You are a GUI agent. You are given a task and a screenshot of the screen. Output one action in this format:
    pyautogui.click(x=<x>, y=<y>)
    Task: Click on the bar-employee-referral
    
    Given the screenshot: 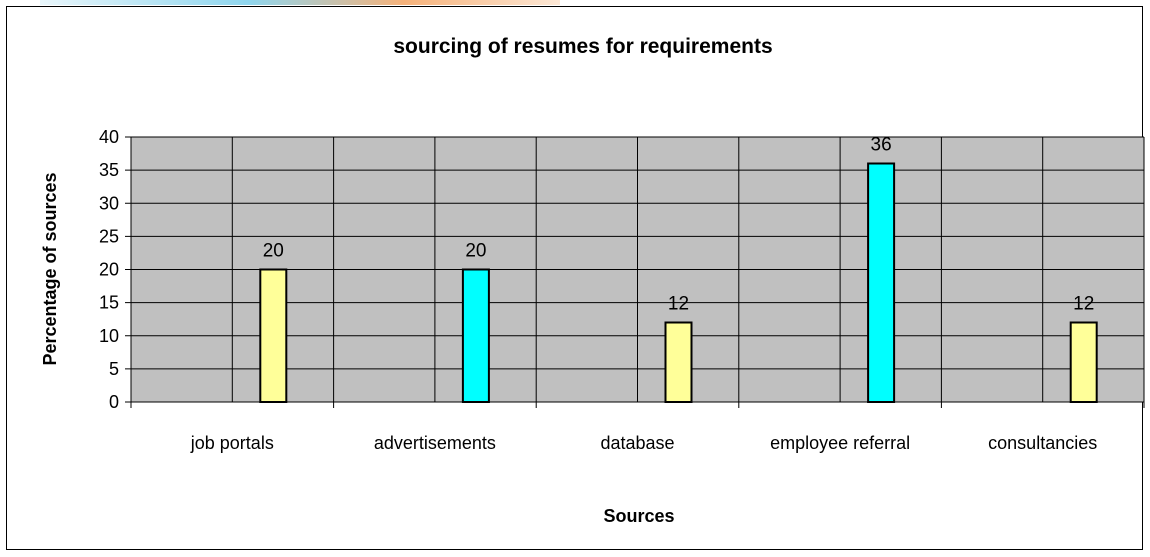 What is the action you would take?
    pyautogui.click(x=881, y=282)
    